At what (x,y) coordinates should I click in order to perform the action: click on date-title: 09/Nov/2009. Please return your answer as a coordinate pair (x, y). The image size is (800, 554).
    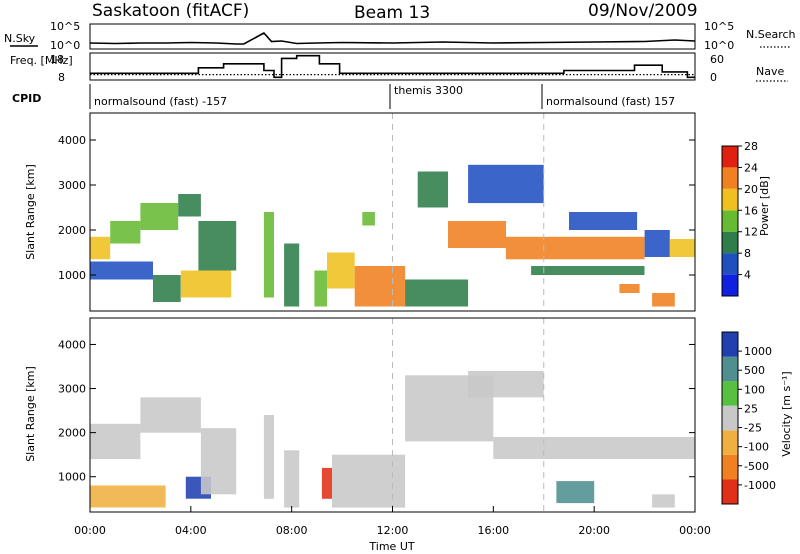
    Looking at the image, I should click on (643, 11).